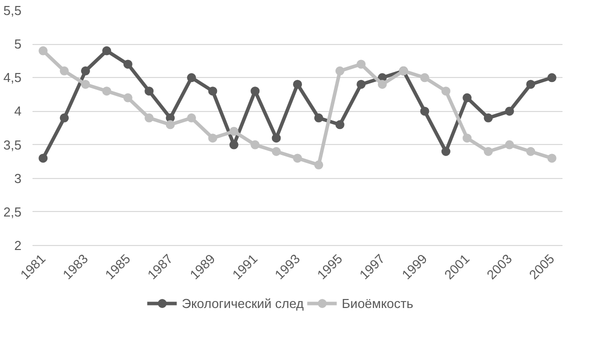 The height and width of the screenshot is (360, 599). What do you see at coordinates (12, 10) in the screenshot?
I see `y-tick-label: 5,5` at bounding box center [12, 10].